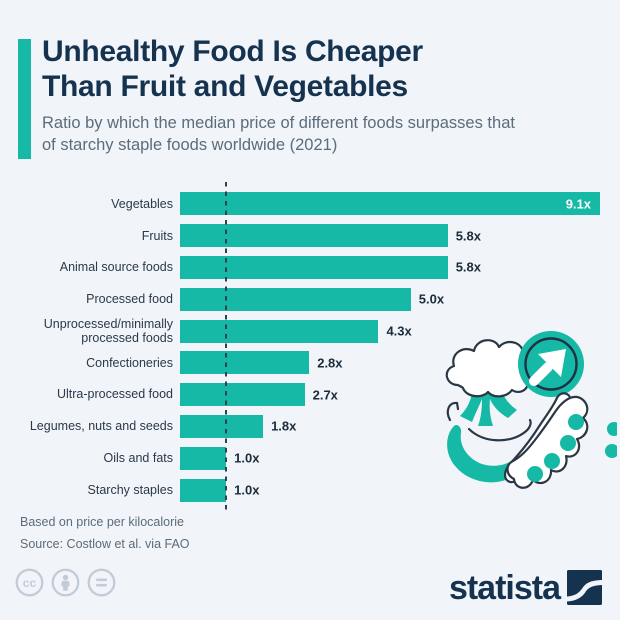 Image resolution: width=620 pixels, height=620 pixels. I want to click on food-illustration, so click(531, 410).